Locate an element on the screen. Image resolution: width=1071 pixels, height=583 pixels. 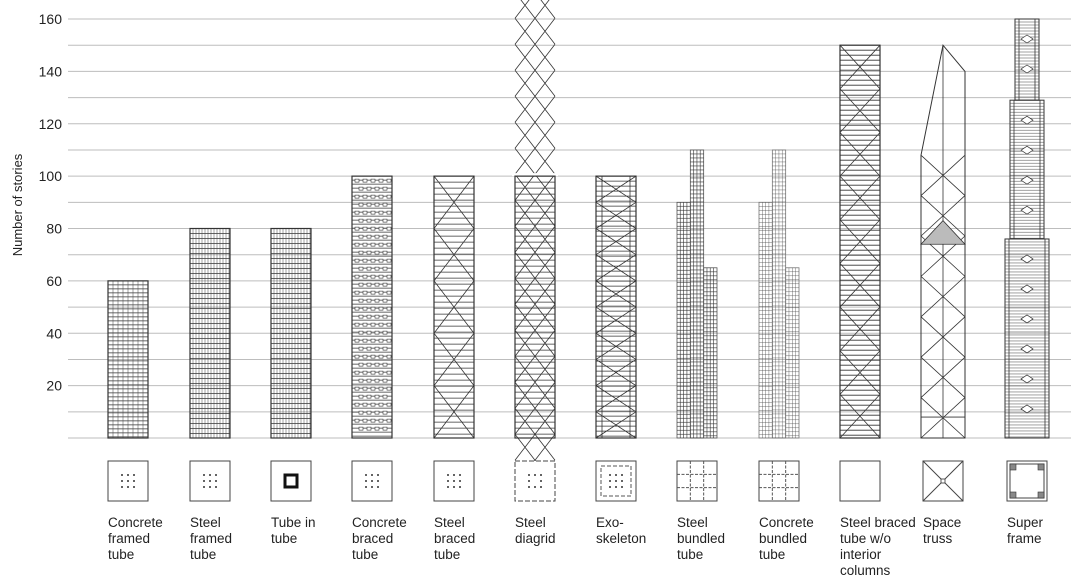
category-label: Steel braced is located at coordinates (878, 522).